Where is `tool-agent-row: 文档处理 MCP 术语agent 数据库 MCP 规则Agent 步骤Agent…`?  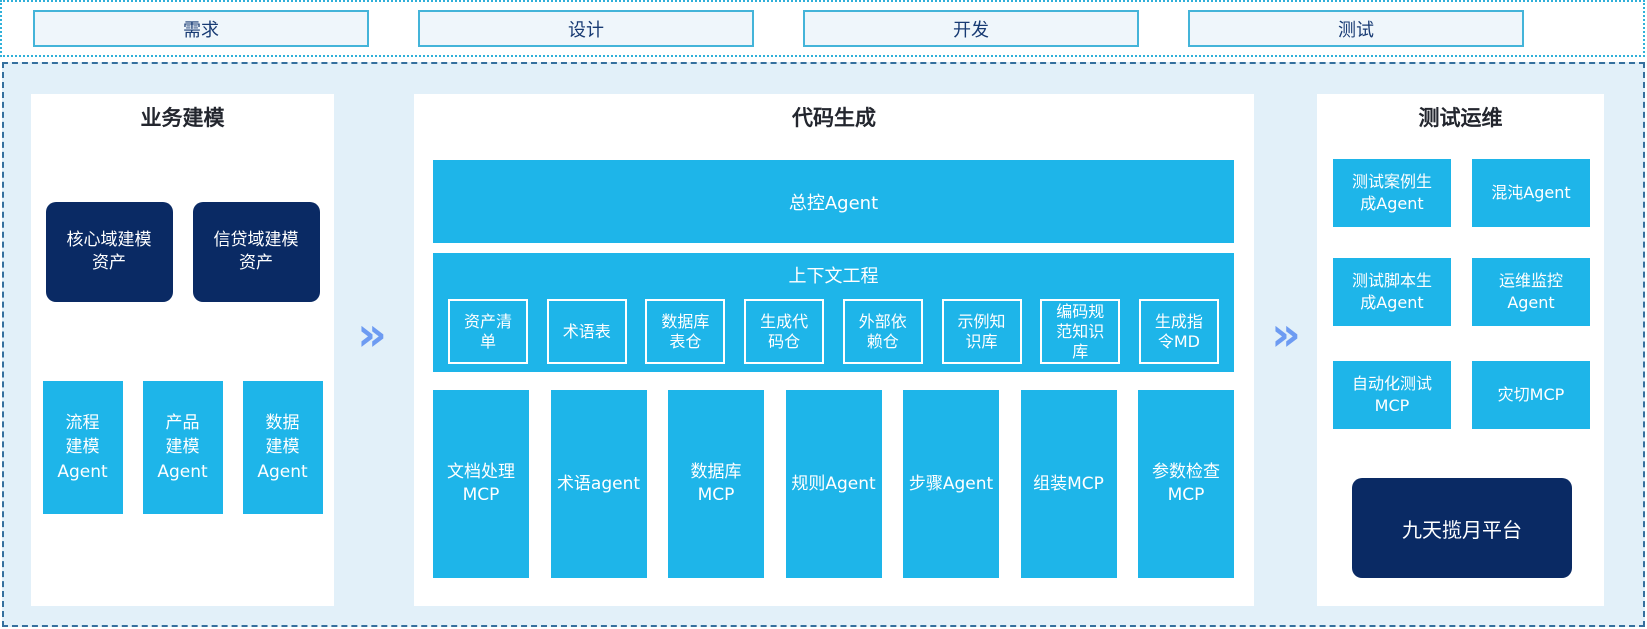
tool-agent-row: 文档处理 MCP 术语agent 数据库 MCP 规则Agent 步骤Agent… is located at coordinates (833, 484).